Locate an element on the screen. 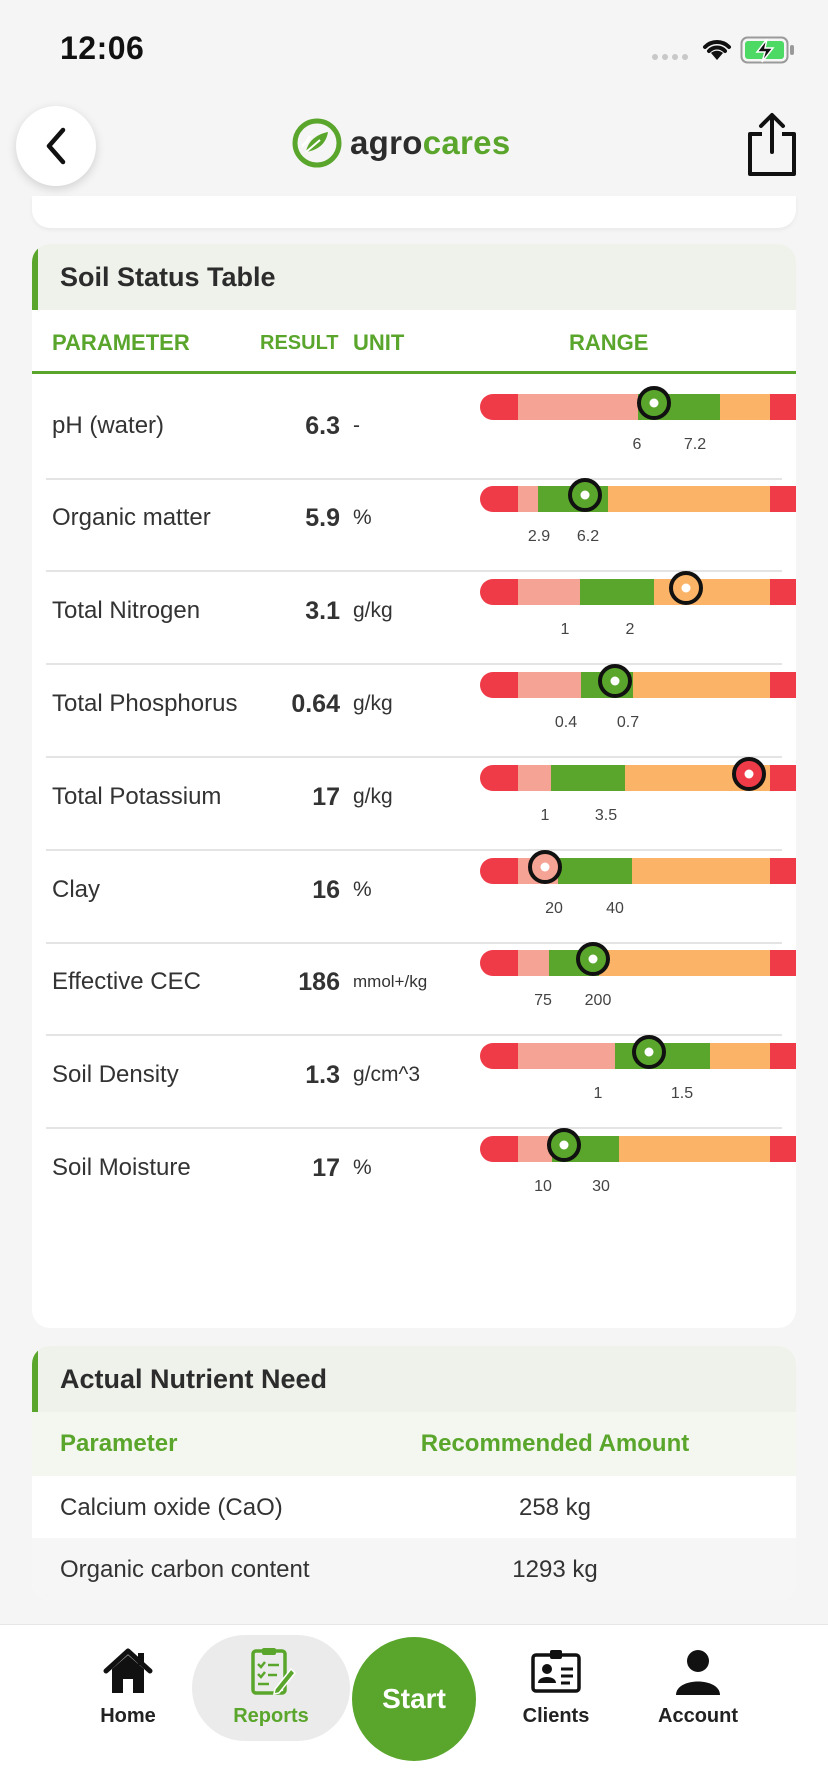 The width and height of the screenshot is (828, 1792). range-high-label: 6.2 is located at coordinates (588, 536).